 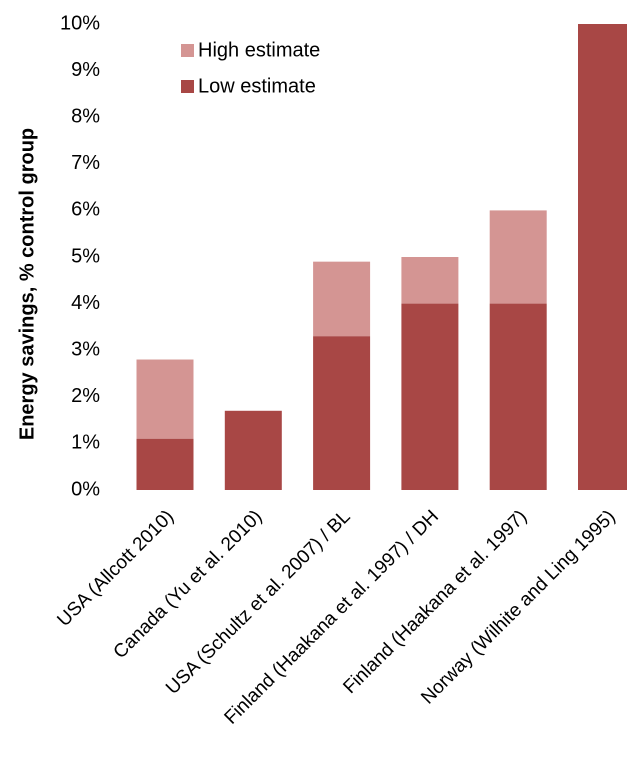 I want to click on y-tick-label: 1%, so click(x=85, y=443).